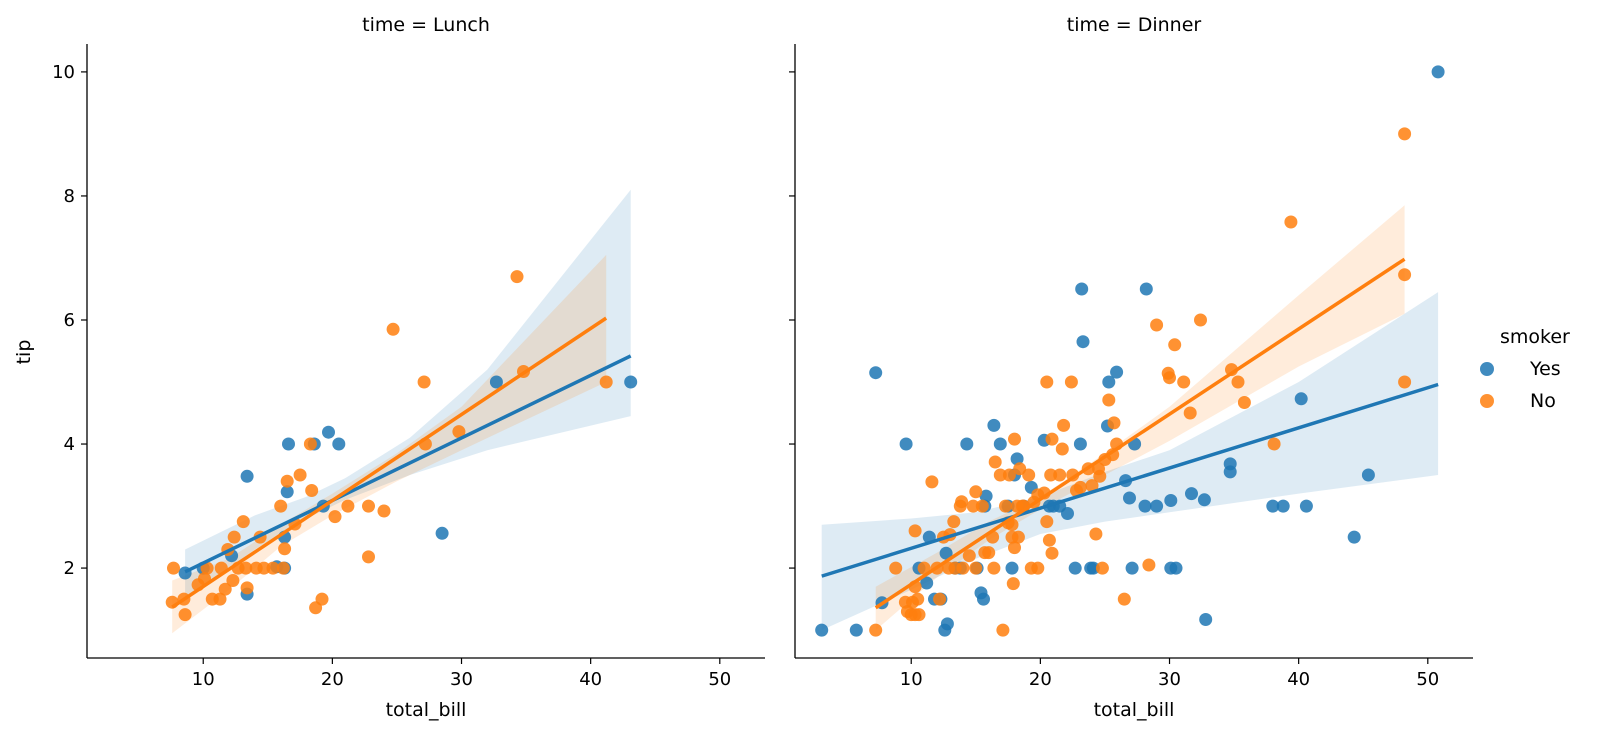 This screenshot has height=736, width=1600. Describe the element at coordinates (69, 320) in the screenshot. I see `y-tick-label: 6` at that location.